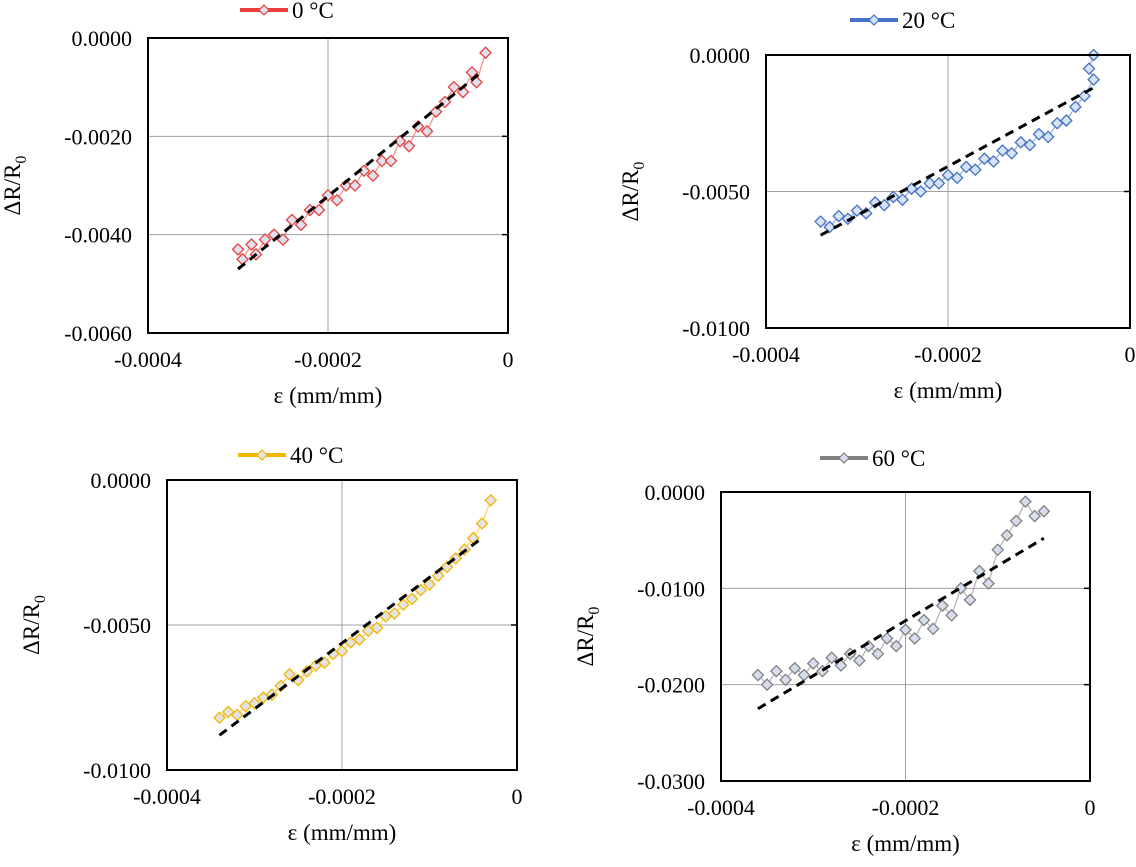 The height and width of the screenshot is (867, 1136). I want to click on y-tick-label: -0.0200, so click(671, 685).